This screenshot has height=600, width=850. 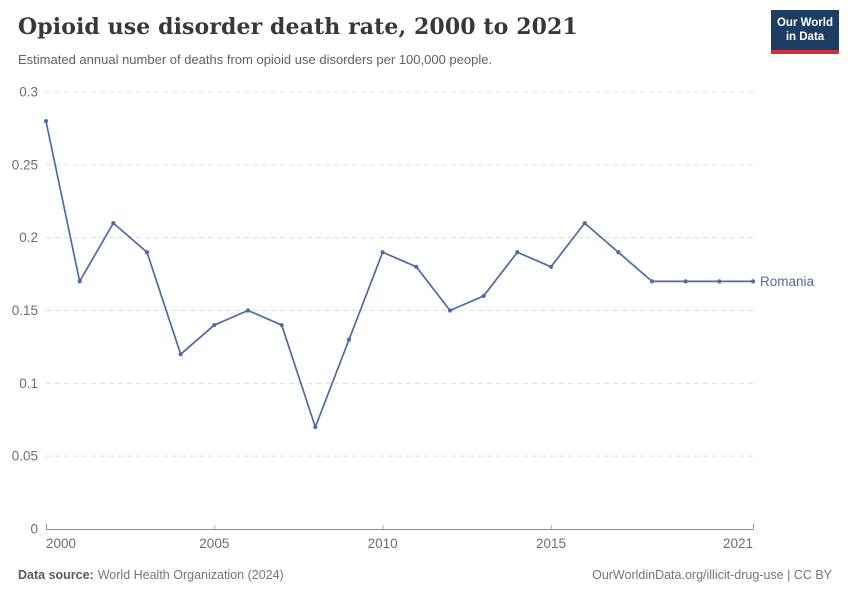 I want to click on owid-logo-text: Our World in Data, so click(x=805, y=30).